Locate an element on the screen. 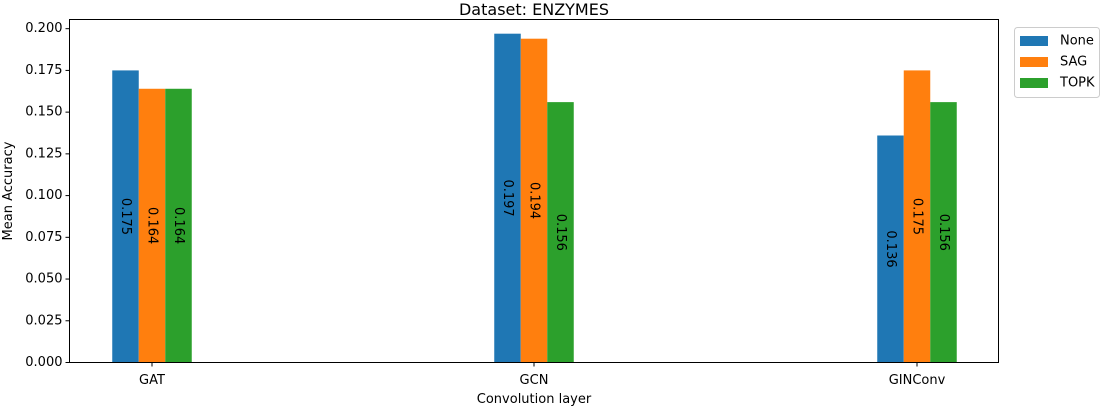 The image size is (1102, 411). bar-value-label-gat-none: 0.175 is located at coordinates (125, 216).